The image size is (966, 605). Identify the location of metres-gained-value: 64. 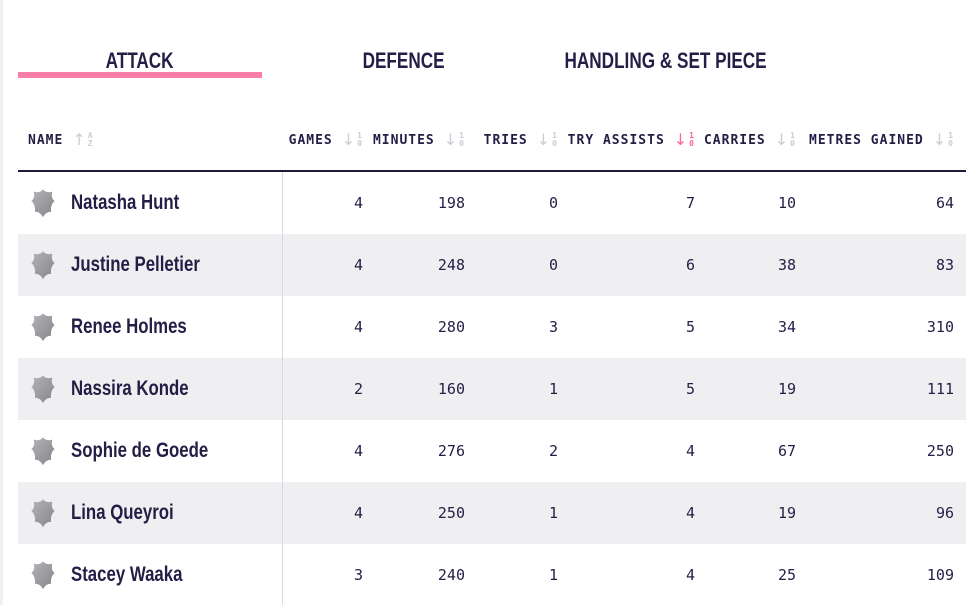
(944, 203).